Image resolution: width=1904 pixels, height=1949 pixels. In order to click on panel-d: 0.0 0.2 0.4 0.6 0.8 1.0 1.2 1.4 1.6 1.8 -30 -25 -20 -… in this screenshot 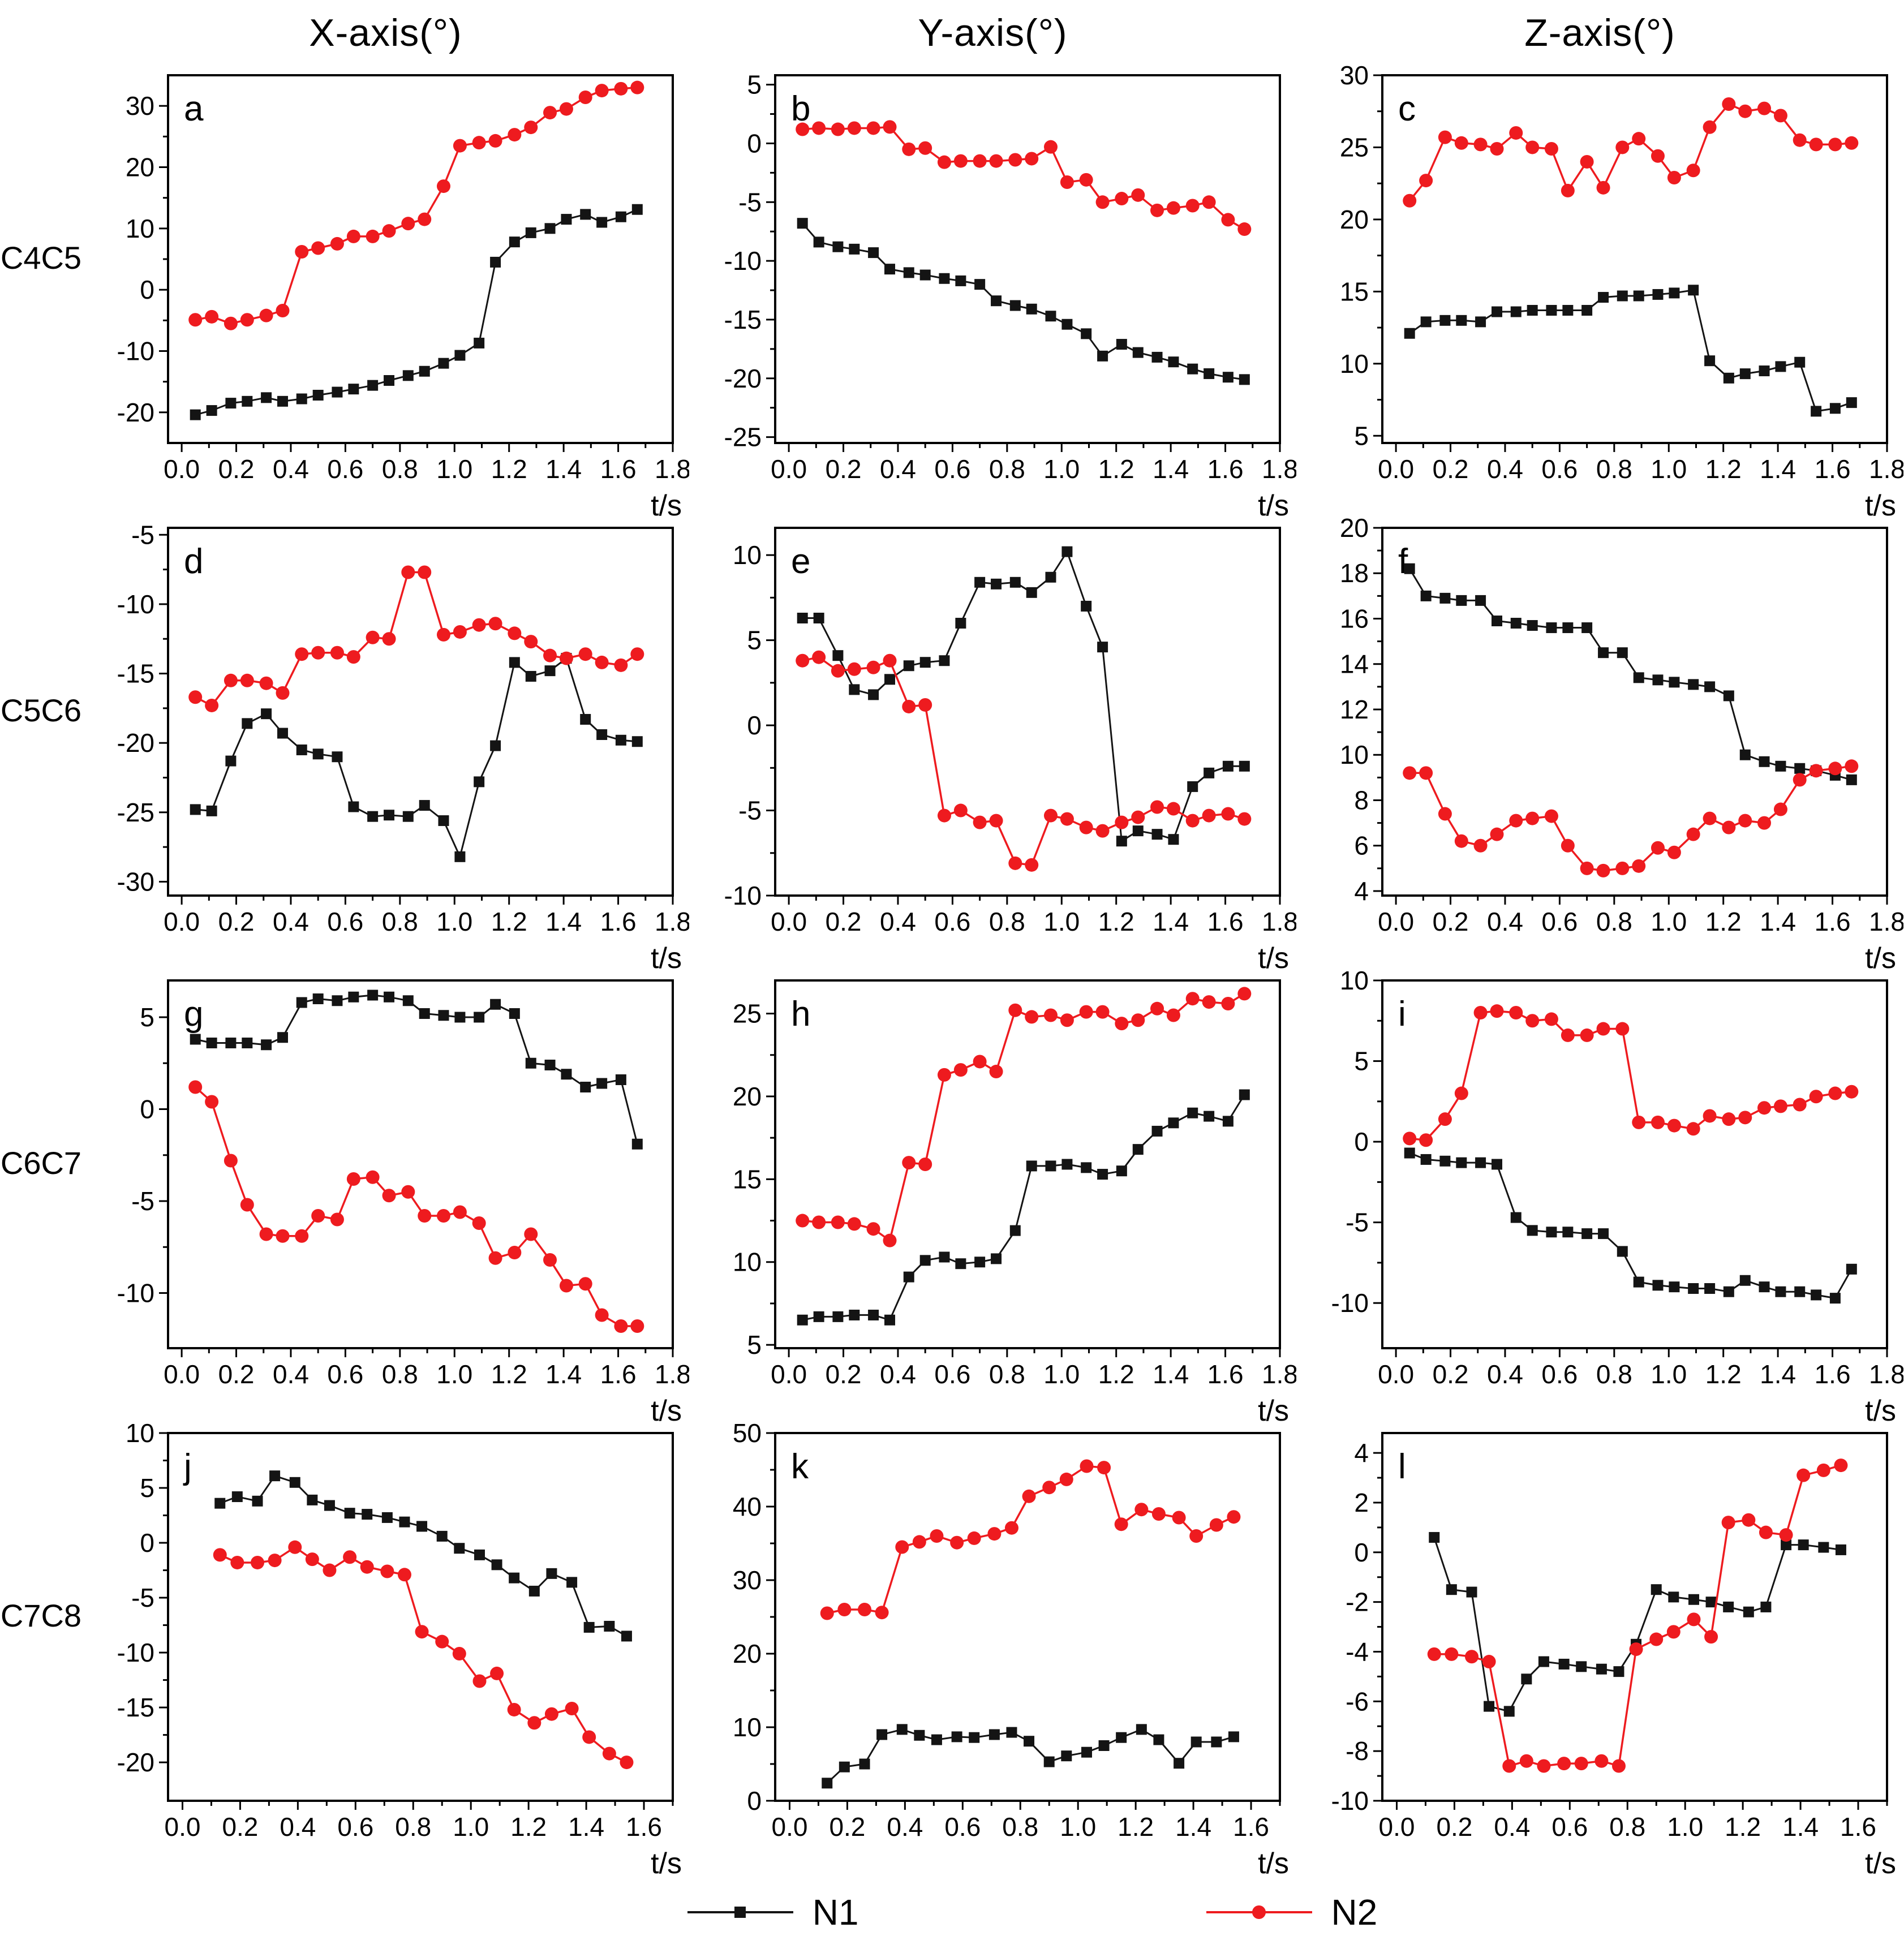, I will do `click(385, 744)`.